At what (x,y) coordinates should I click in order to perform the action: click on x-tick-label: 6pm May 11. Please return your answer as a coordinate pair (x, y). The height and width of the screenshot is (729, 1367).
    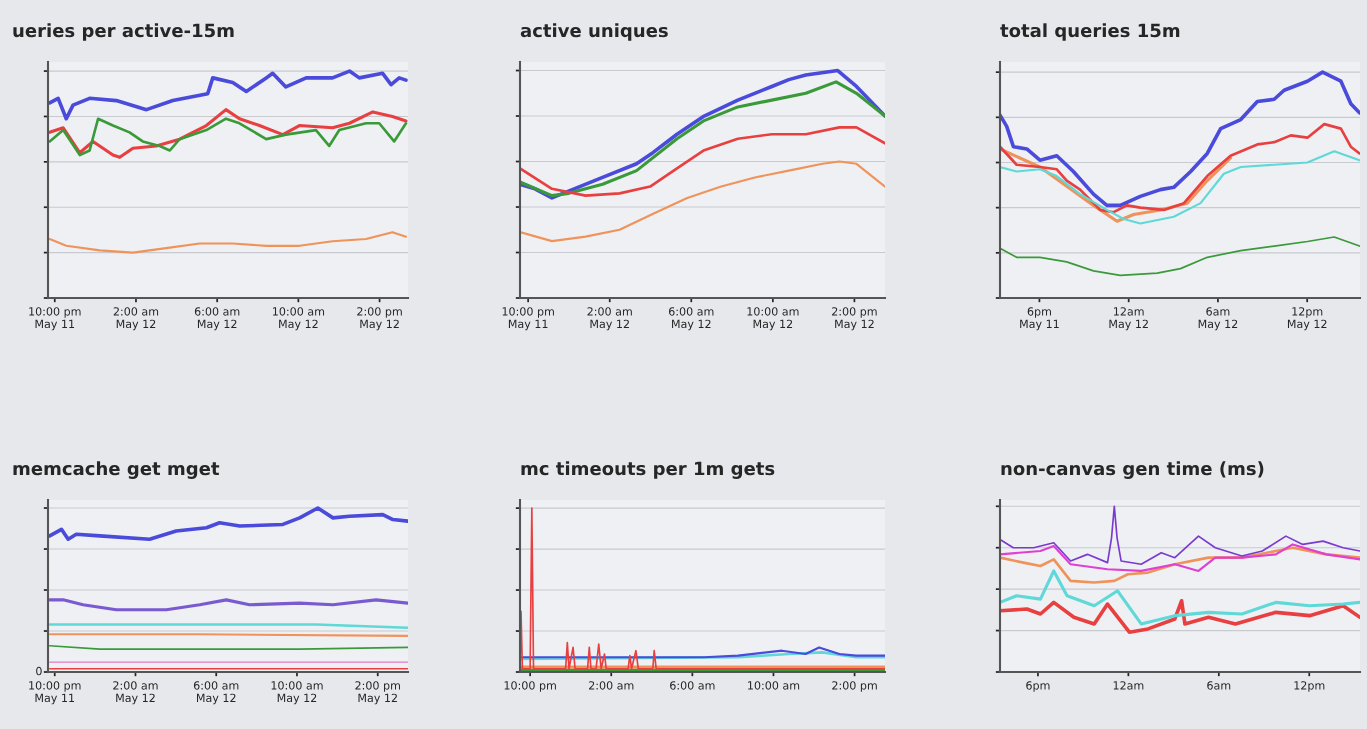
    Looking at the image, I should click on (1039, 319).